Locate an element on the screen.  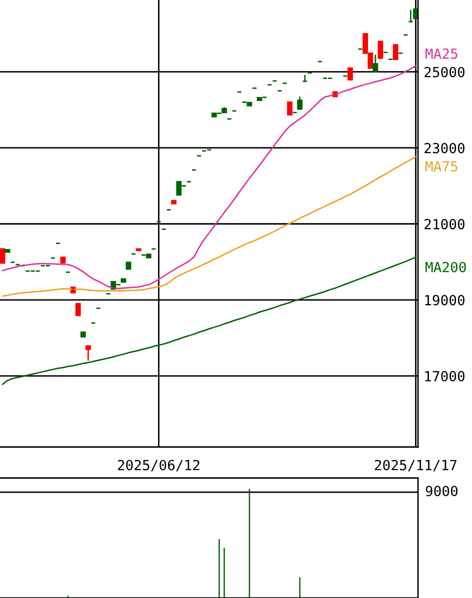
series-label: MA200 is located at coordinates (446, 267).